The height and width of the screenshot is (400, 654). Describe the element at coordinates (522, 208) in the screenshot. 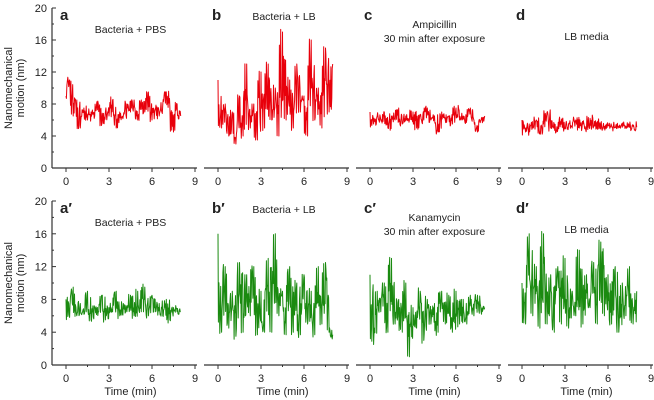

I see `panel-label: d′` at that location.